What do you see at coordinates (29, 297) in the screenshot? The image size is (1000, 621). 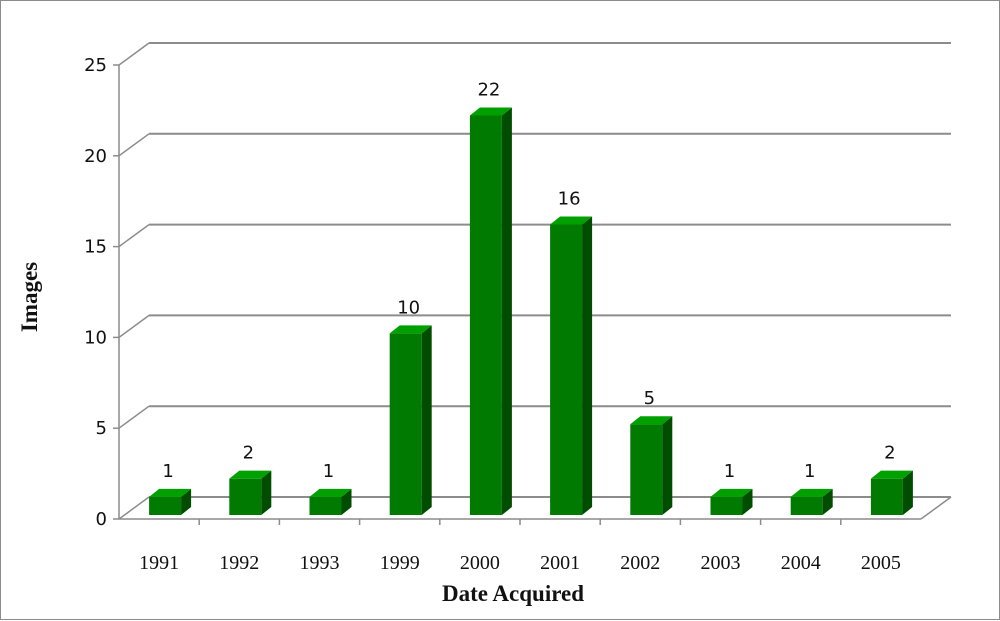 I see `y-axis-title: Images` at bounding box center [29, 297].